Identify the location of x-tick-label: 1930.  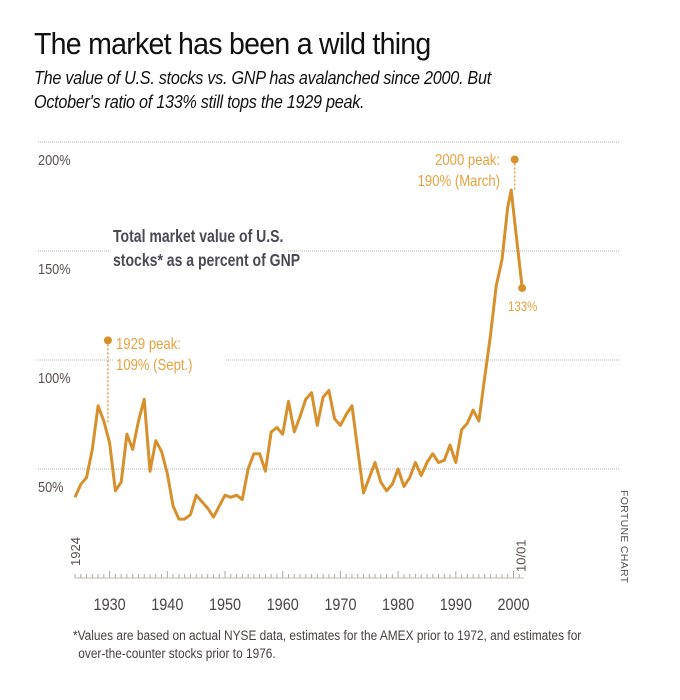
(110, 605).